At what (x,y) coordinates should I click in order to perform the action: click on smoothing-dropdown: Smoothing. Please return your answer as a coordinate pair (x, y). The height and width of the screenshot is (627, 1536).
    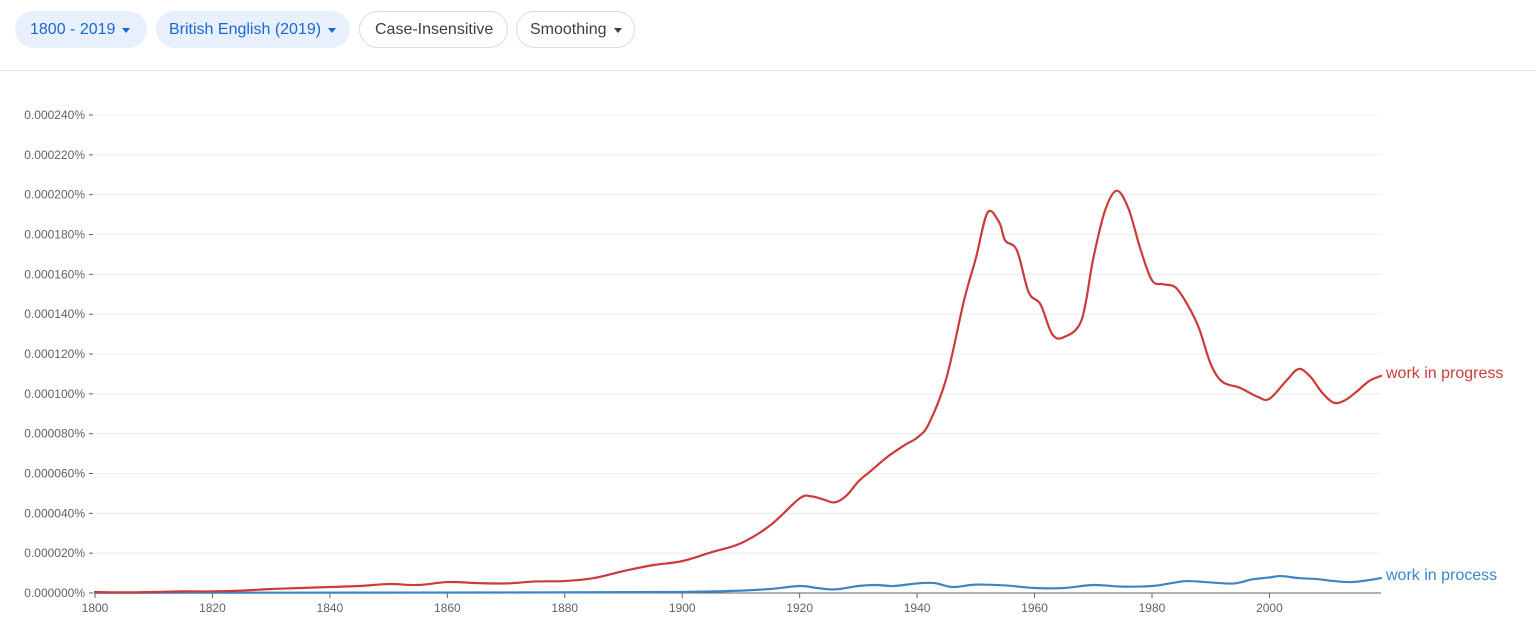
    Looking at the image, I should click on (575, 29).